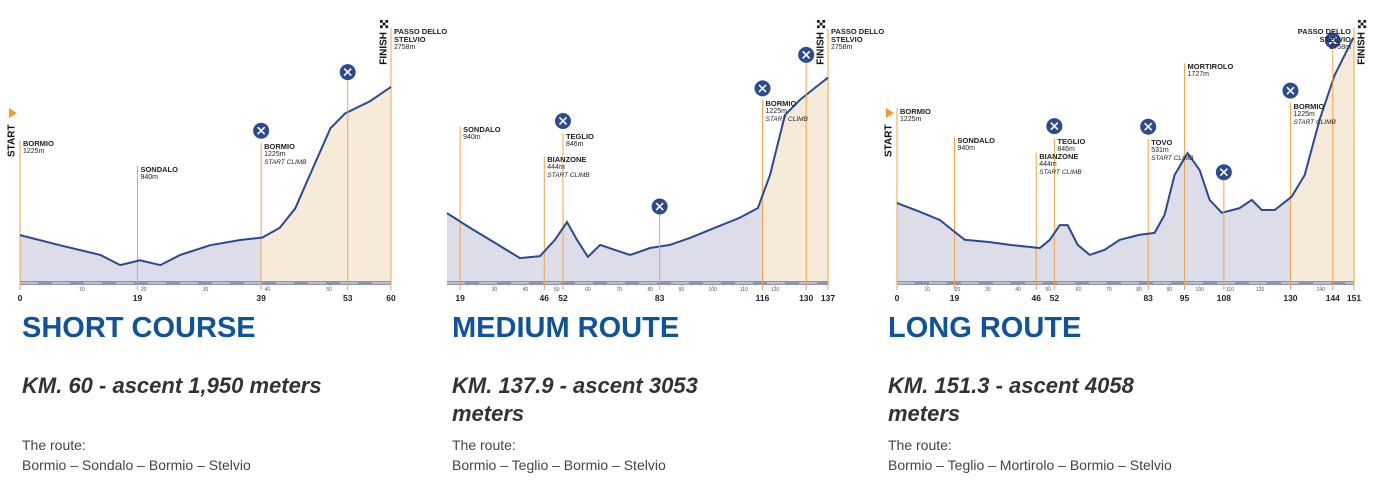 This screenshot has width=1378, height=485. Describe the element at coordinates (172, 385) in the screenshot. I see `course-subtitle: KM. 60 - ascent 1,950 meters` at that location.